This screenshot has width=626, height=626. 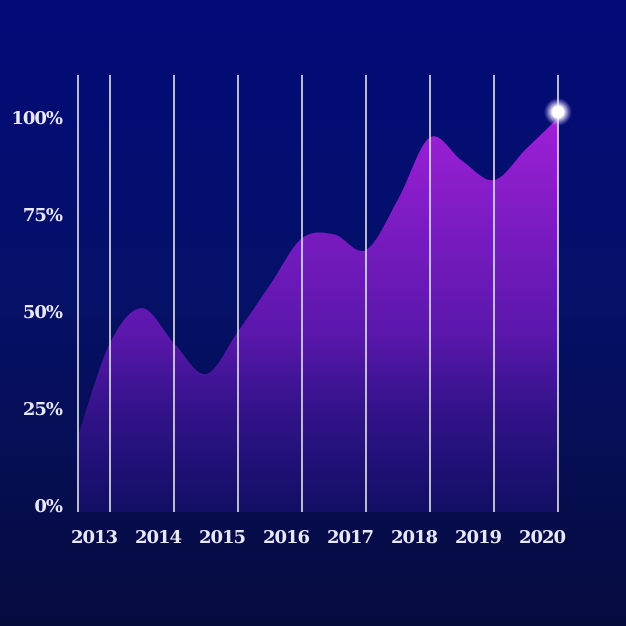 I want to click on highlight-layer, so click(x=558, y=112).